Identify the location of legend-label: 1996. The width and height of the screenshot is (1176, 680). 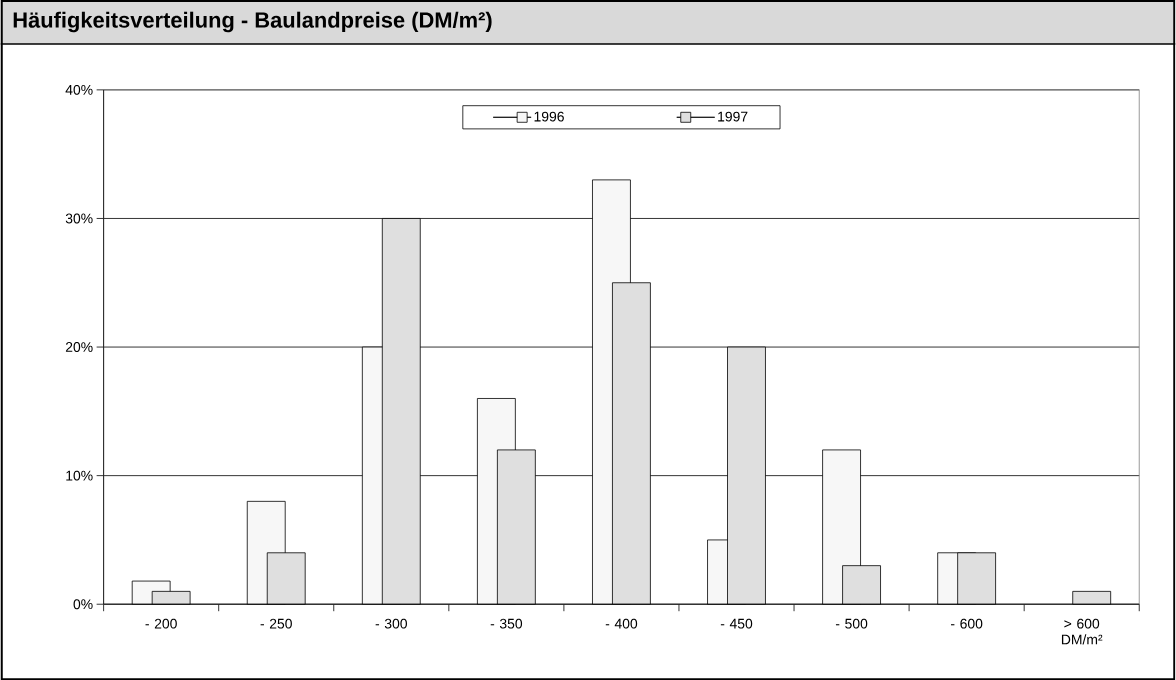
(549, 116).